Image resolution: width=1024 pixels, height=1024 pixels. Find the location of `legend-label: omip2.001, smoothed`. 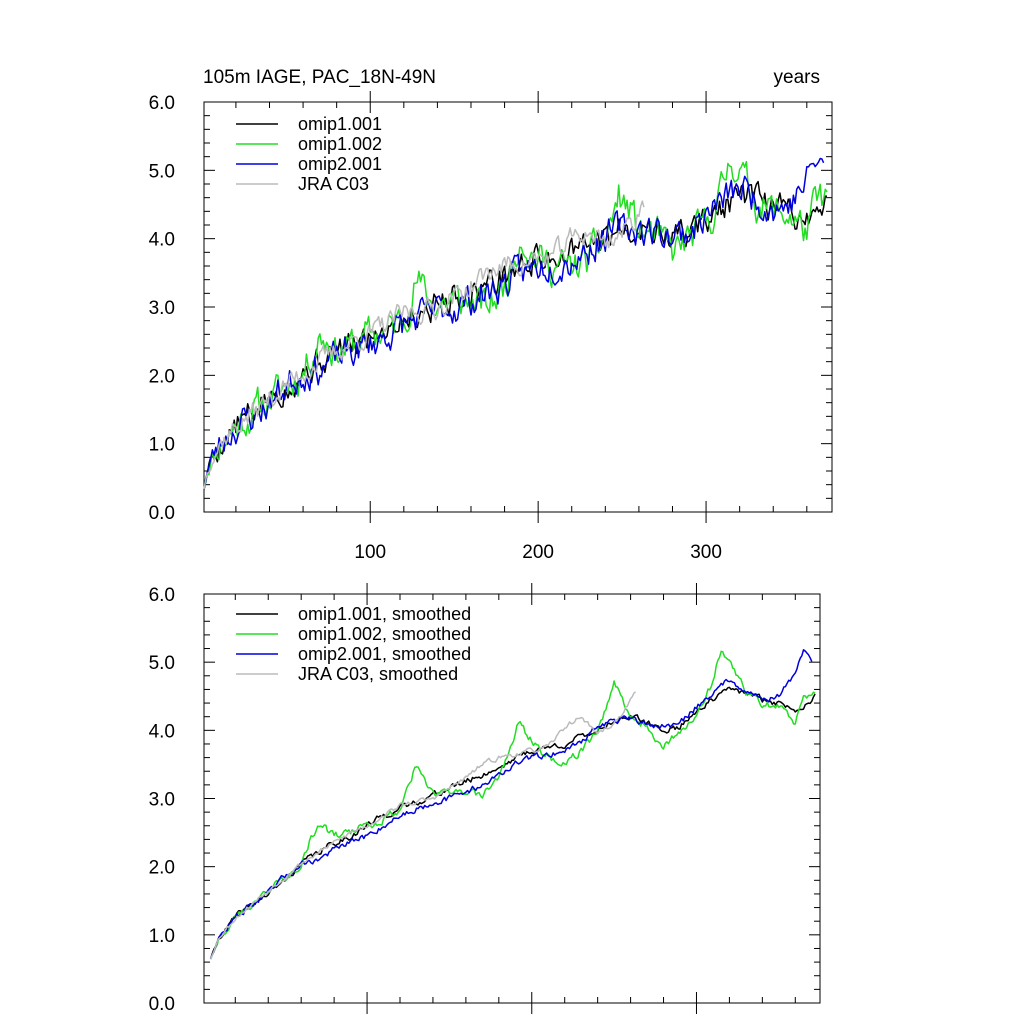

legend-label: omip2.001, smoothed is located at coordinates (384, 654).